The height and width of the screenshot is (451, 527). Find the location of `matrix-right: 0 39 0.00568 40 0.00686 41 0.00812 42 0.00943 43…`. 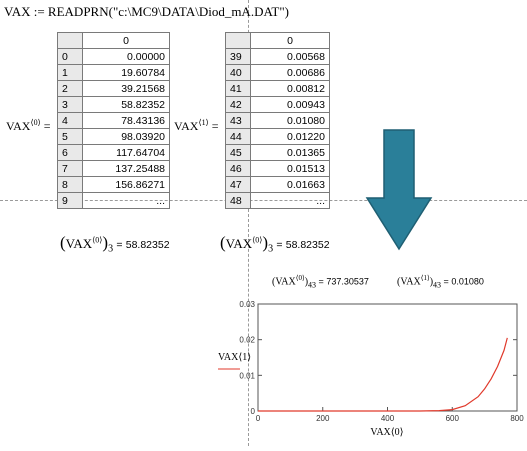

matrix-right: 0 39 0.00568 40 0.00686 41 0.00812 42 0.00943 43… is located at coordinates (277, 120).